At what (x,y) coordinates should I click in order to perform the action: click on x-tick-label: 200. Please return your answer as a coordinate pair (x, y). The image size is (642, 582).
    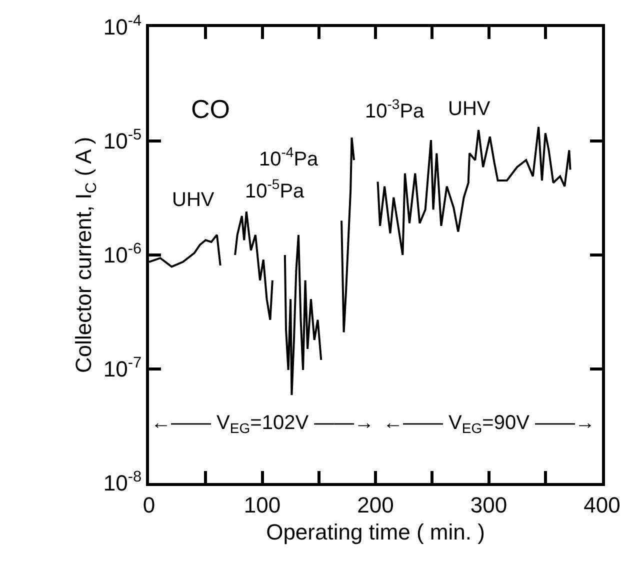
    Looking at the image, I should click on (375, 505).